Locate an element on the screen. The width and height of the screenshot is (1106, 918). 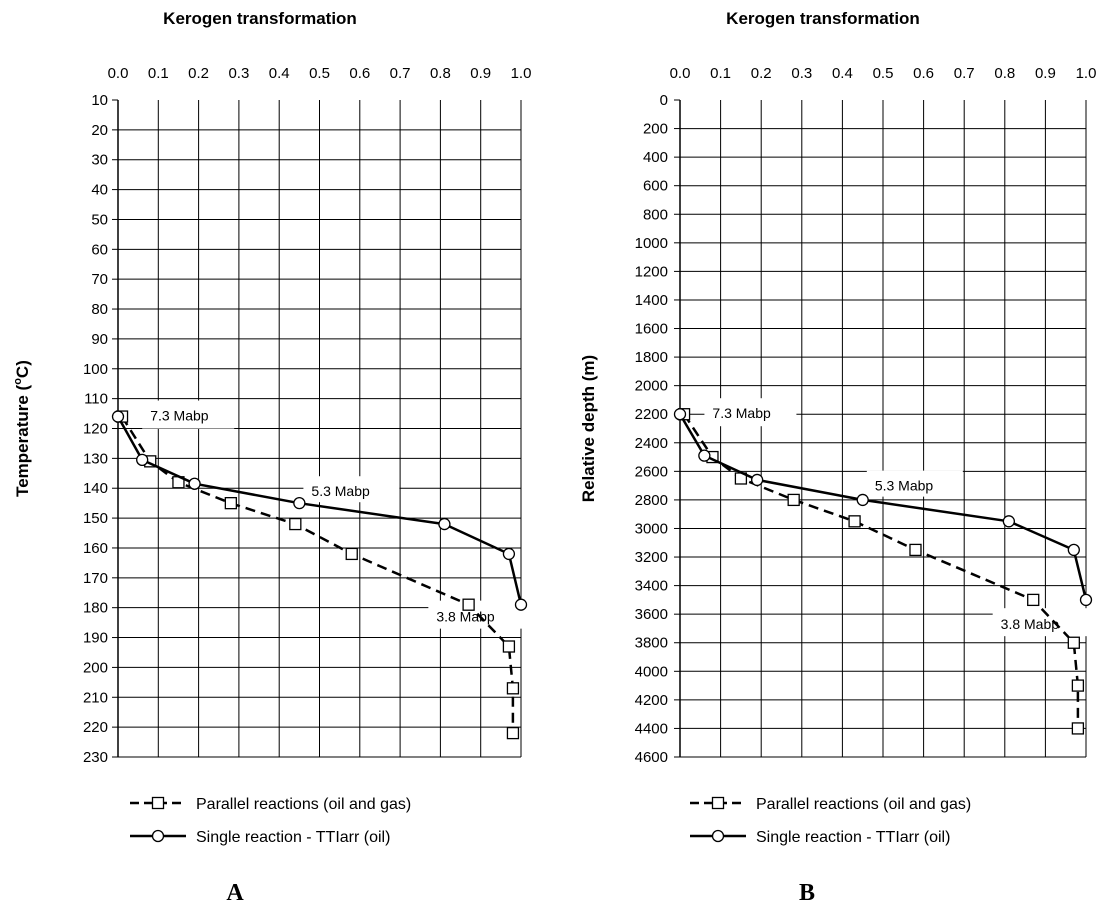
y-tick-label: 4000 is located at coordinates (651, 671).